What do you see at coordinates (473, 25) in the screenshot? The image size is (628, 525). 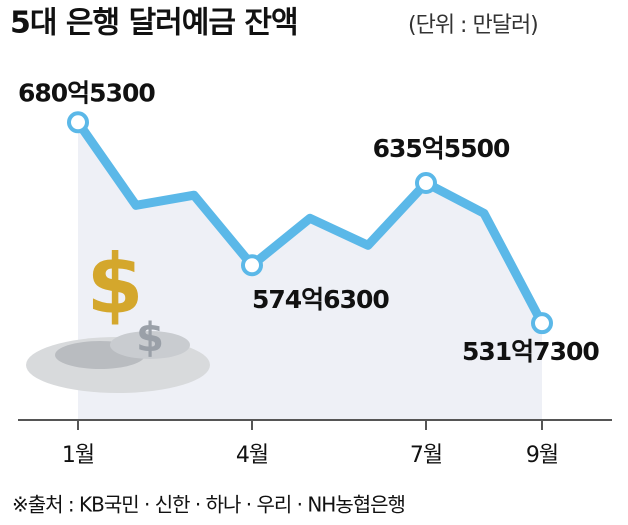 I see `chart-subtitle: (단위 : 만달러)` at bounding box center [473, 25].